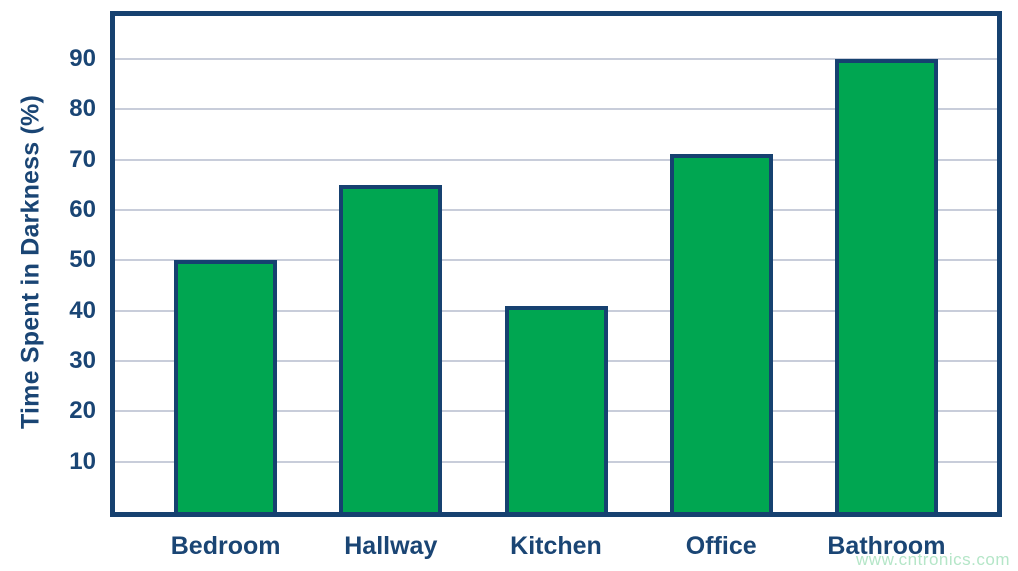 This screenshot has width=1018, height=571. I want to click on bar-kitchen, so click(556, 408).